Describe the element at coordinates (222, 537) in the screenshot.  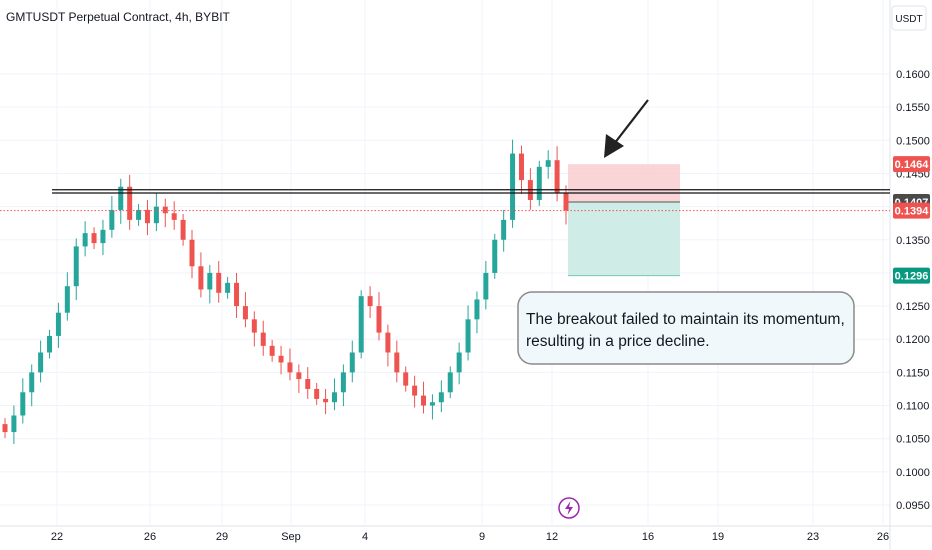
I see `x-tick-label: 29` at that location.